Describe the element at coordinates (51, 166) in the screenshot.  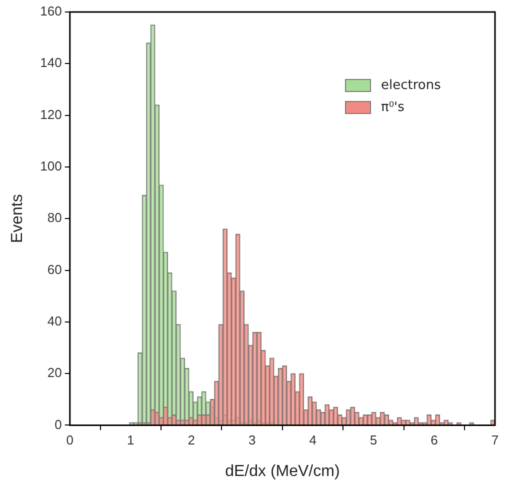
I see `y-tick-label: 100` at that location.